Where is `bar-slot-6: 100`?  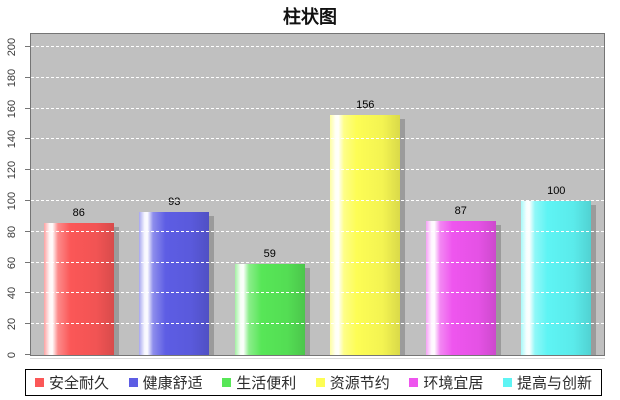 bar-slot-6: 100 is located at coordinates (557, 194).